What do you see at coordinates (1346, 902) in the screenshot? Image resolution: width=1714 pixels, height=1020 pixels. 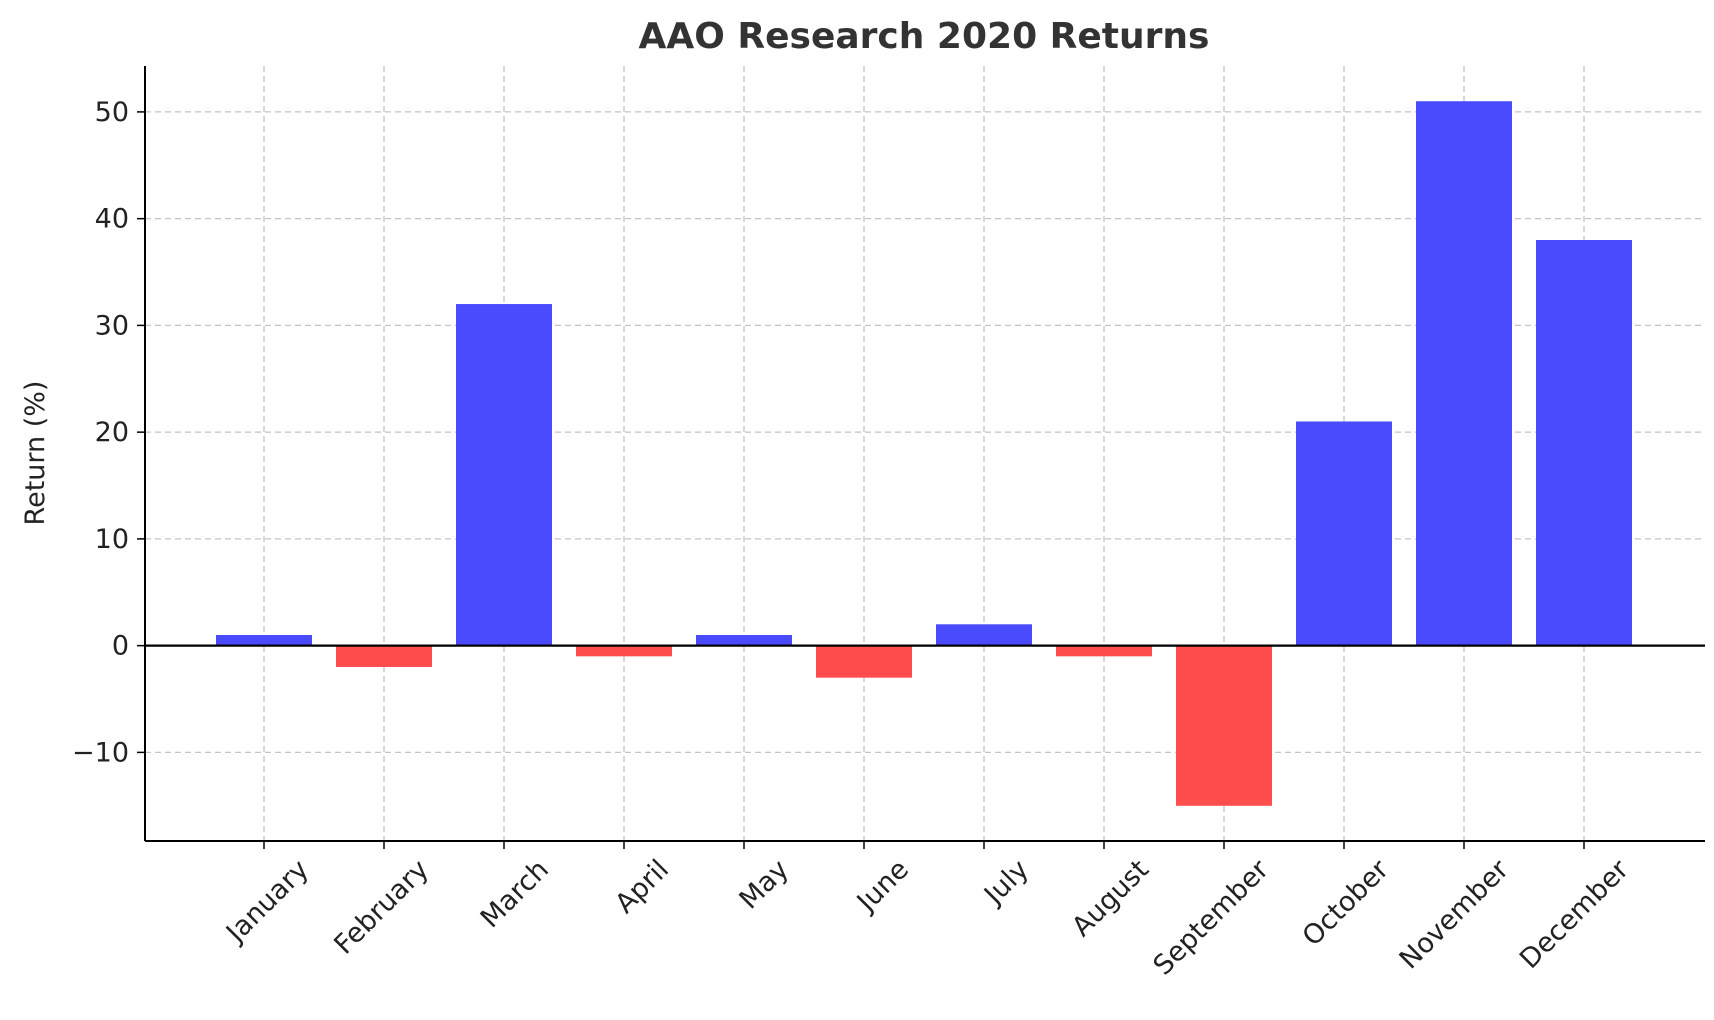 I see `x-tick-label: October` at bounding box center [1346, 902].